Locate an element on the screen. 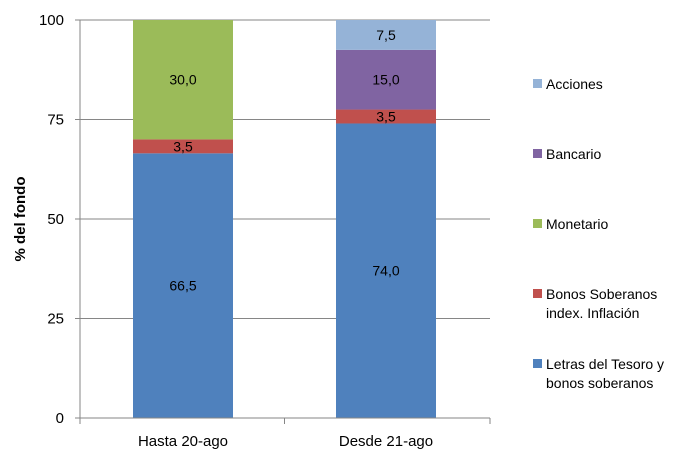 This screenshot has width=682, height=453. legend-entry: Letras del Tesoro y bonos soberanos is located at coordinates (598, 373).